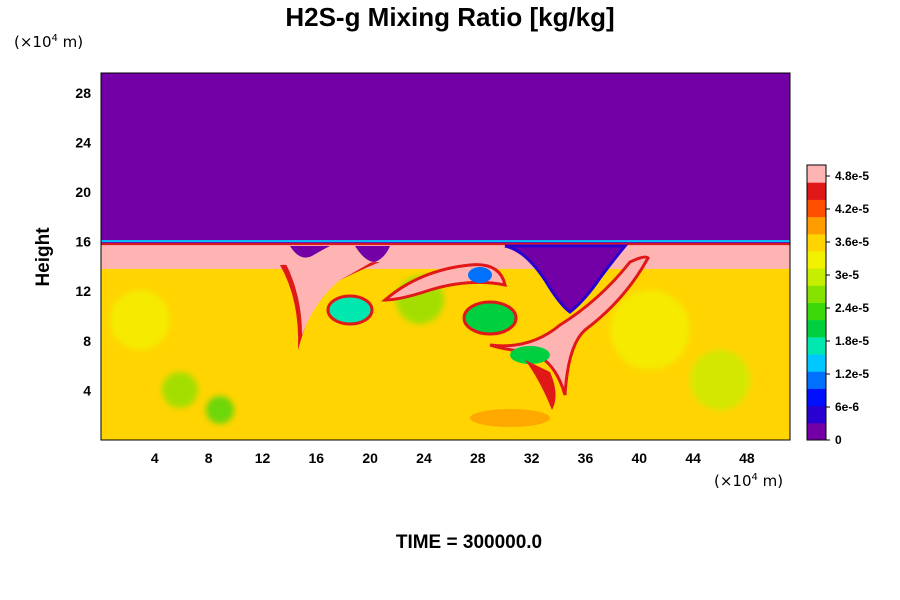 The height and width of the screenshot is (600, 900). What do you see at coordinates (847, 275) in the screenshot?
I see `colorbar-tick-label: 3e-5` at bounding box center [847, 275].